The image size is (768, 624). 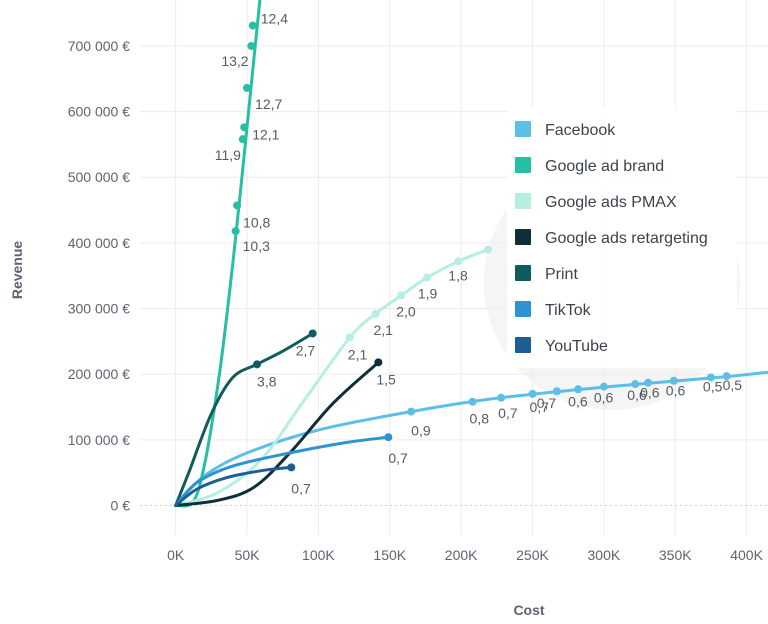 I want to click on data-label: 0,8, so click(x=480, y=419).